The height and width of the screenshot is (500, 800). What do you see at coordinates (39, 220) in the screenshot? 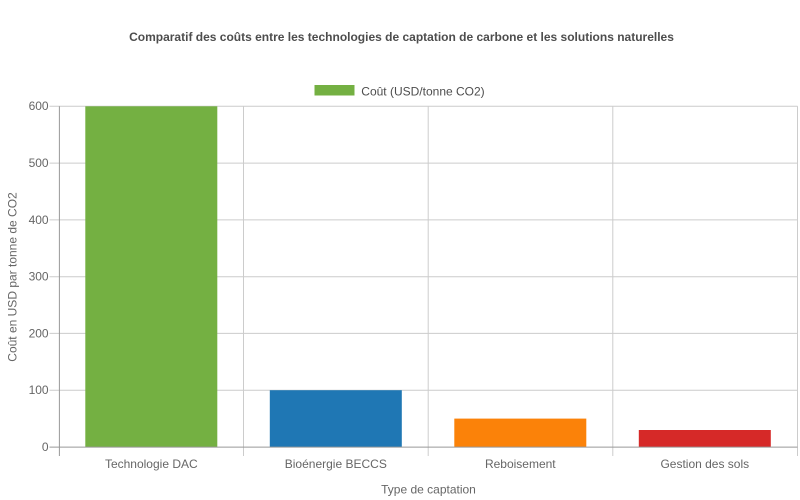
I see `svg-text: 400` at bounding box center [39, 220].